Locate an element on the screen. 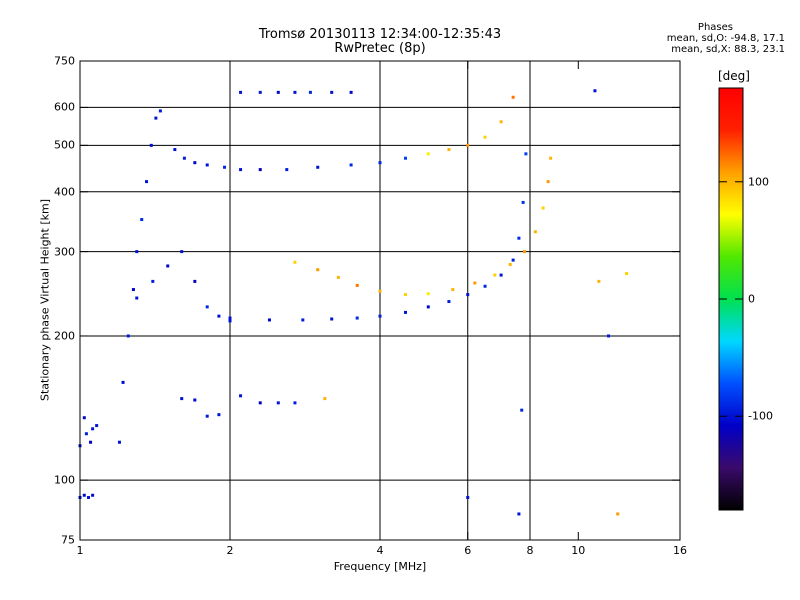  chart-title: Tromsø 20130113 12:34:00-12:35:43 is located at coordinates (380, 34).